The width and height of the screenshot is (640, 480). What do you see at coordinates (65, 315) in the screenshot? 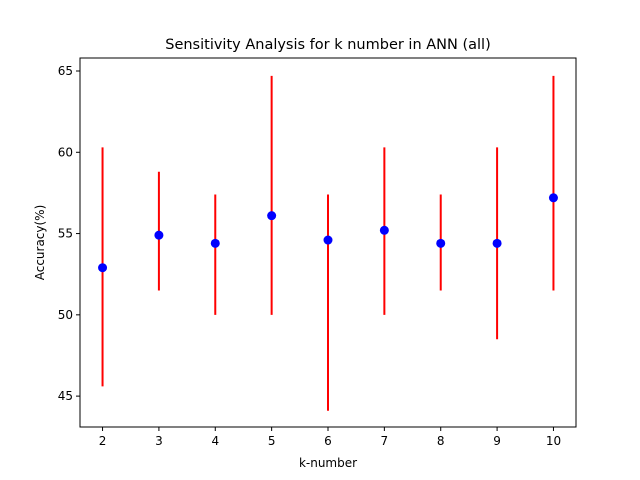
I see `y-tick-label: 50` at bounding box center [65, 315].